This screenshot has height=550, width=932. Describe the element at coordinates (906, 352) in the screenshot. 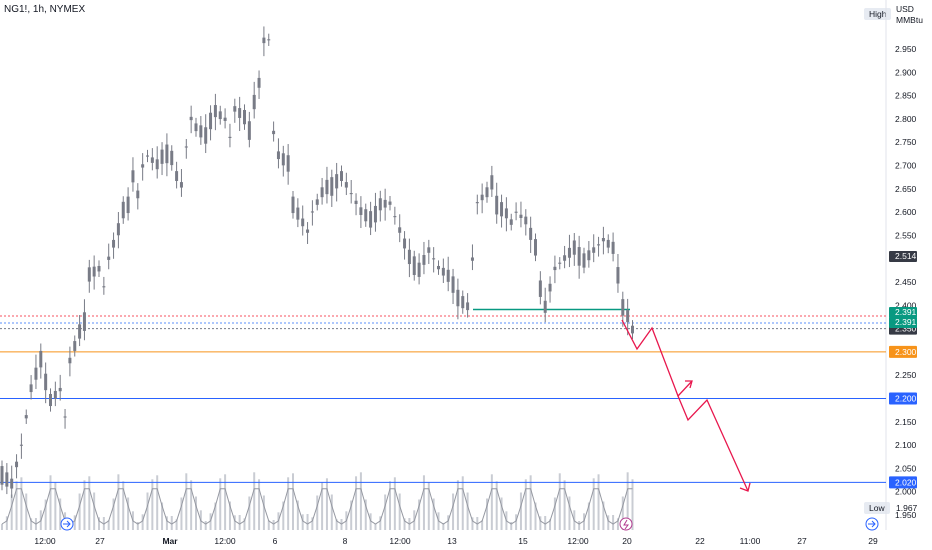

I see `level-badge-text: 2.300` at that location.